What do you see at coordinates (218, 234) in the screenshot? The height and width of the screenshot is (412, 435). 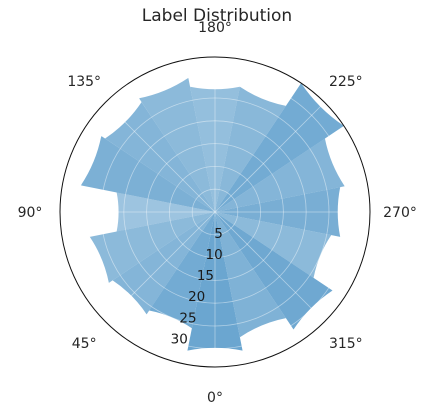 I see `radial-tick-label: 5` at bounding box center [218, 234].